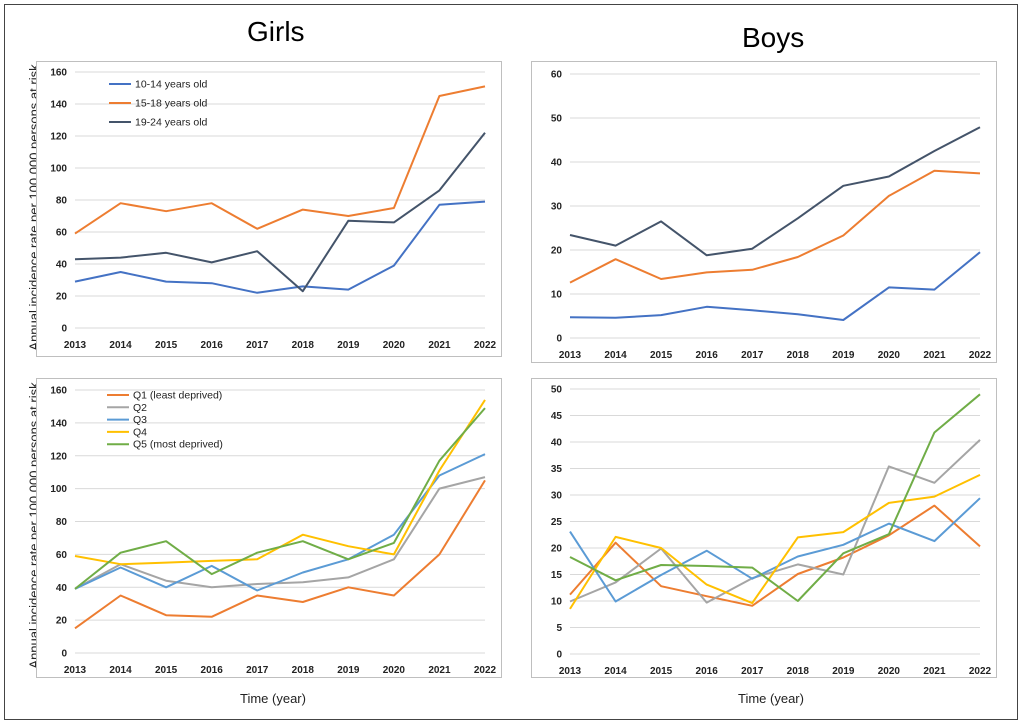 The height and width of the screenshot is (726, 1024). What do you see at coordinates (273, 698) in the screenshot?
I see `girls-xlabel: Time (year)` at bounding box center [273, 698].